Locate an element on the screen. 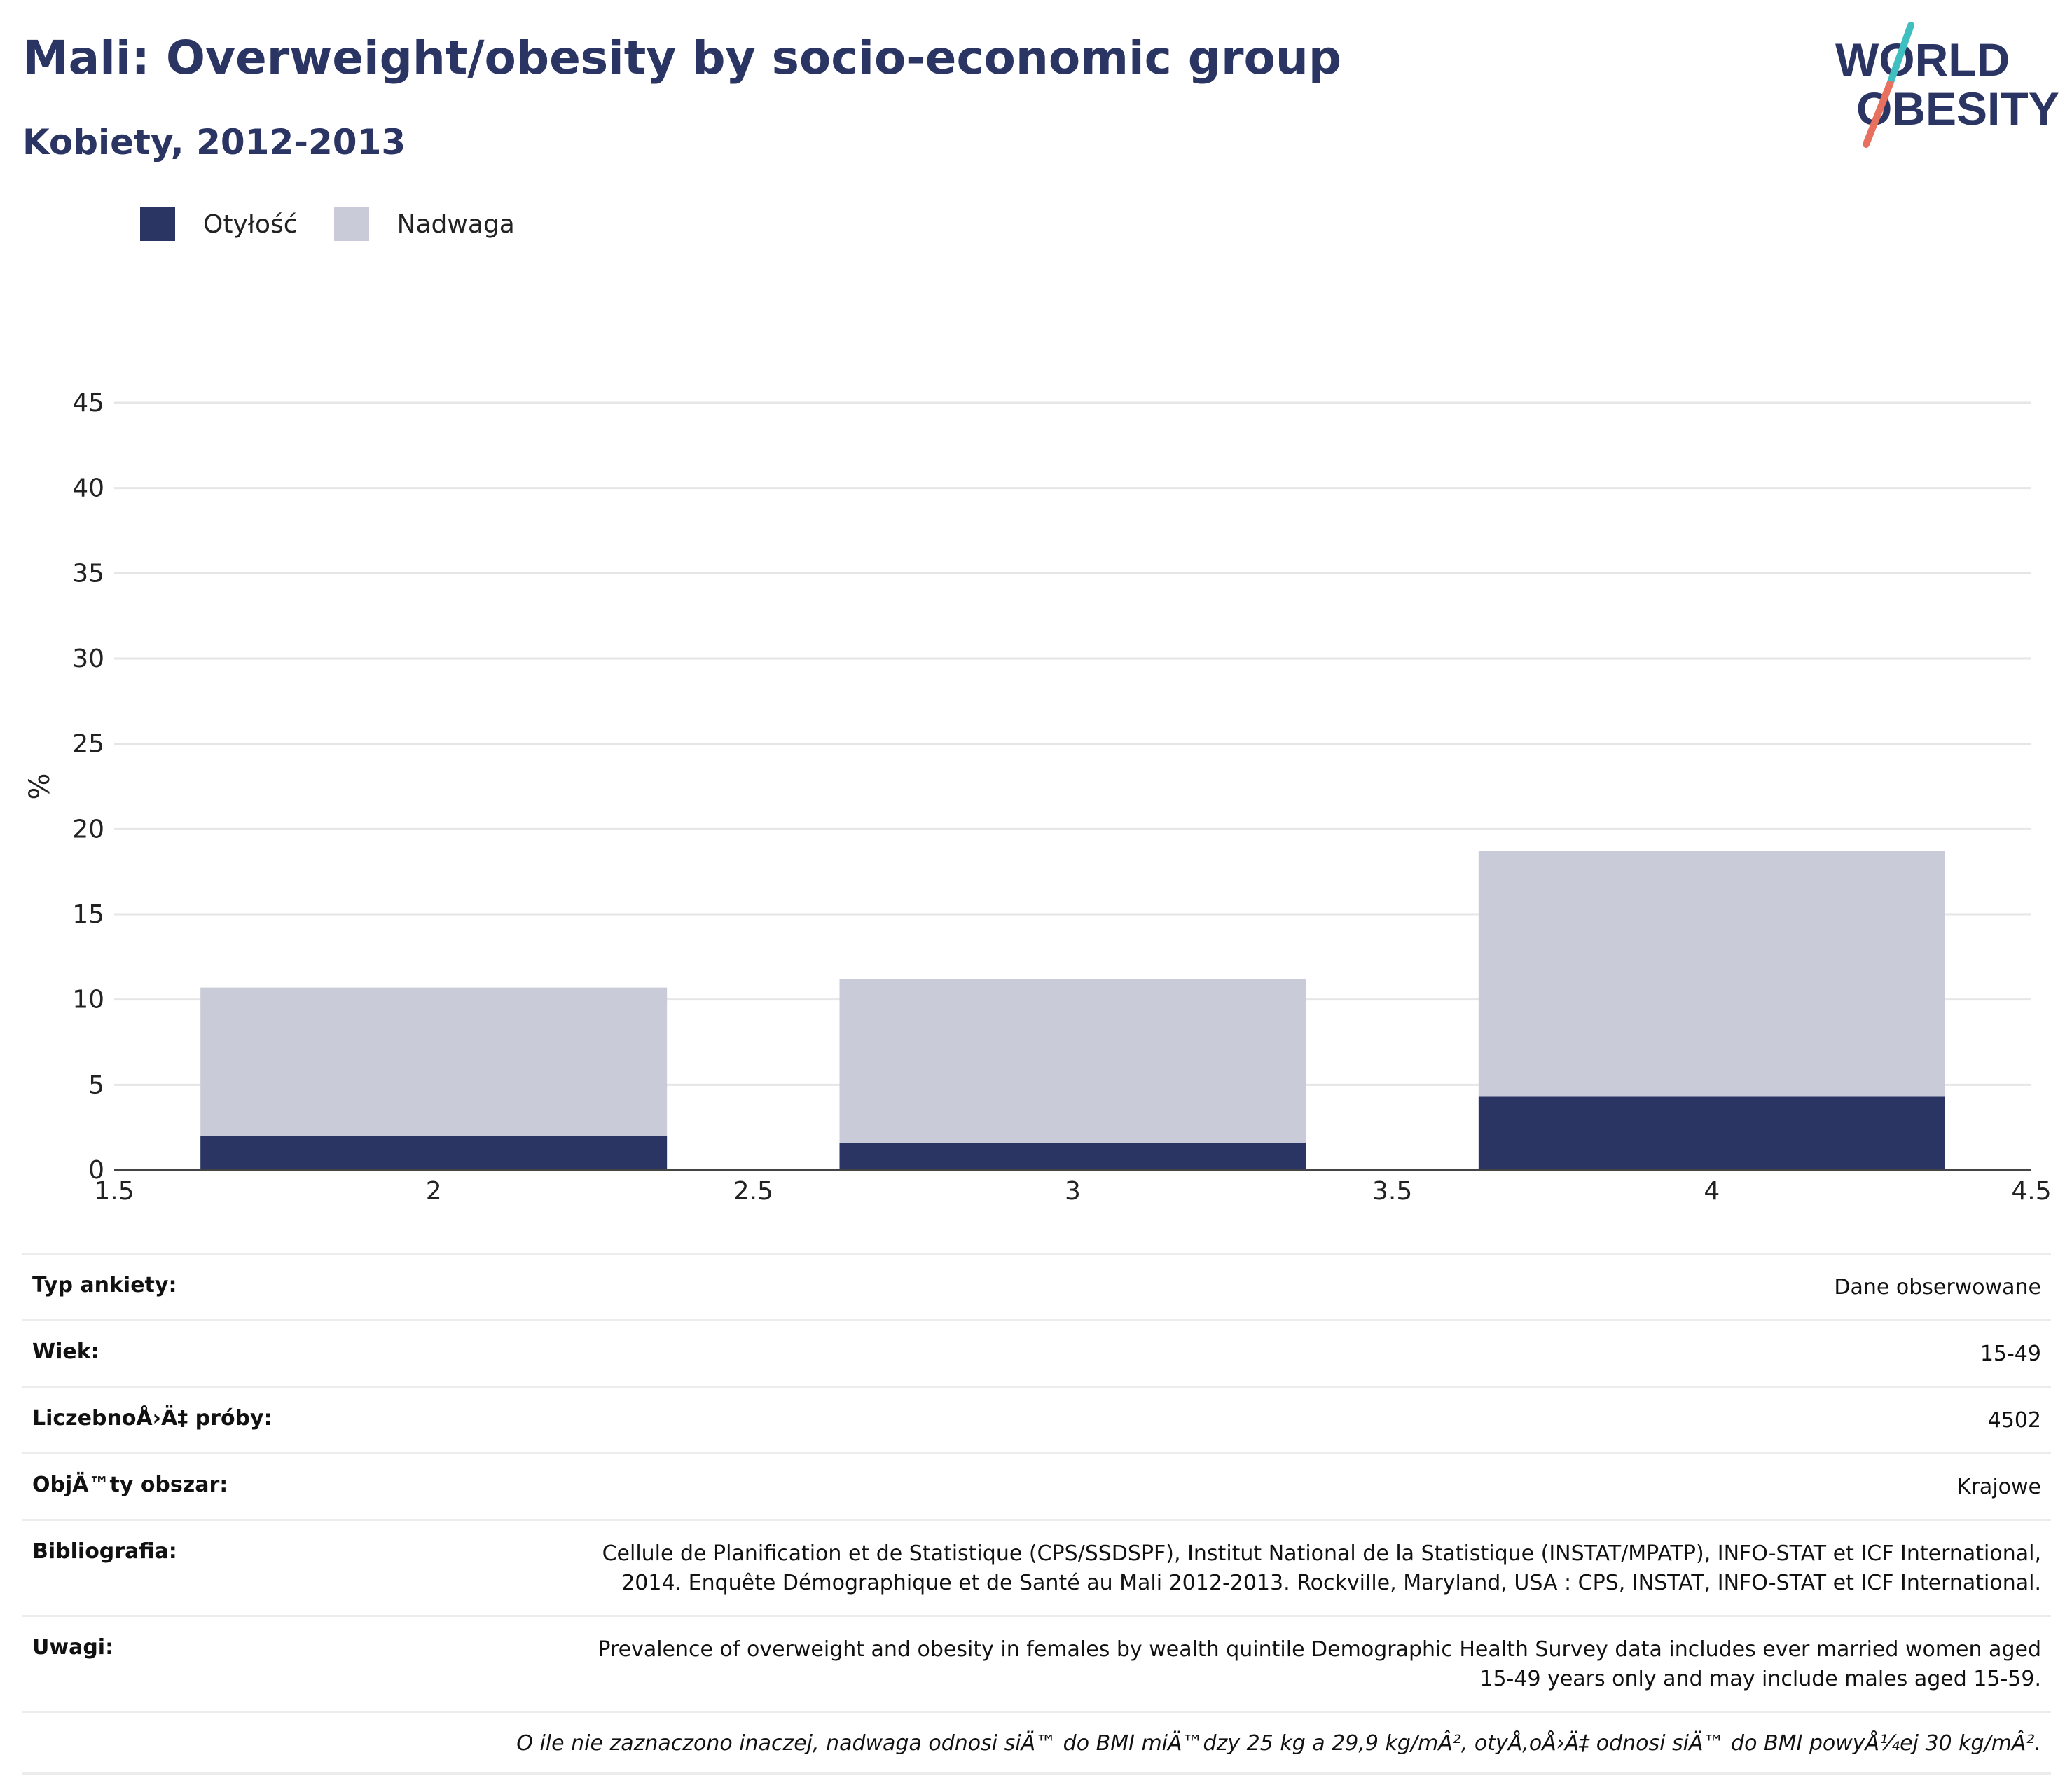  y-tick-label: 25 is located at coordinates (88, 744).